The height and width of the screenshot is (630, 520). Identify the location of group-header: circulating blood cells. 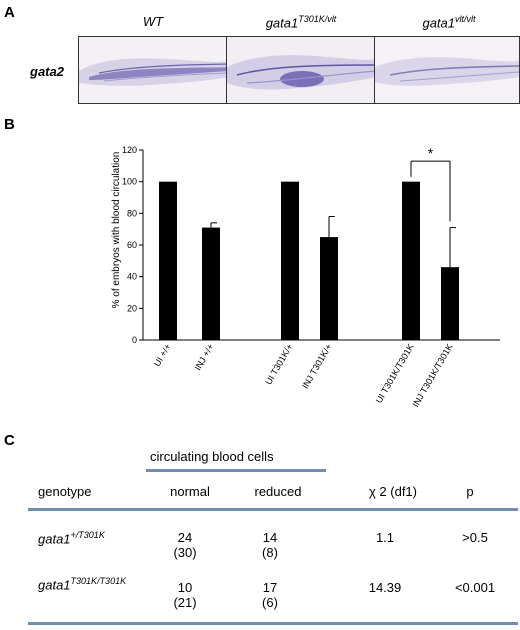
(212, 456).